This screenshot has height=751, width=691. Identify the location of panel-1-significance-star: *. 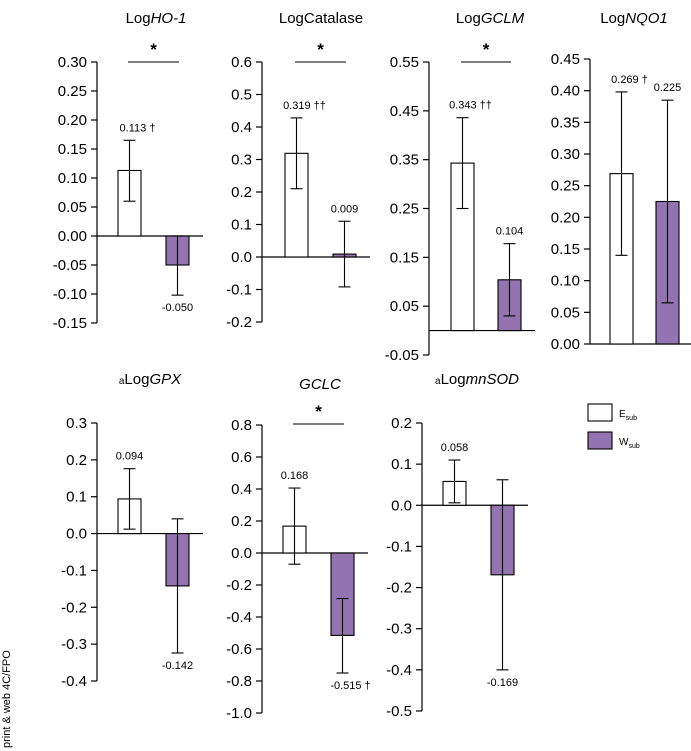
(153, 49).